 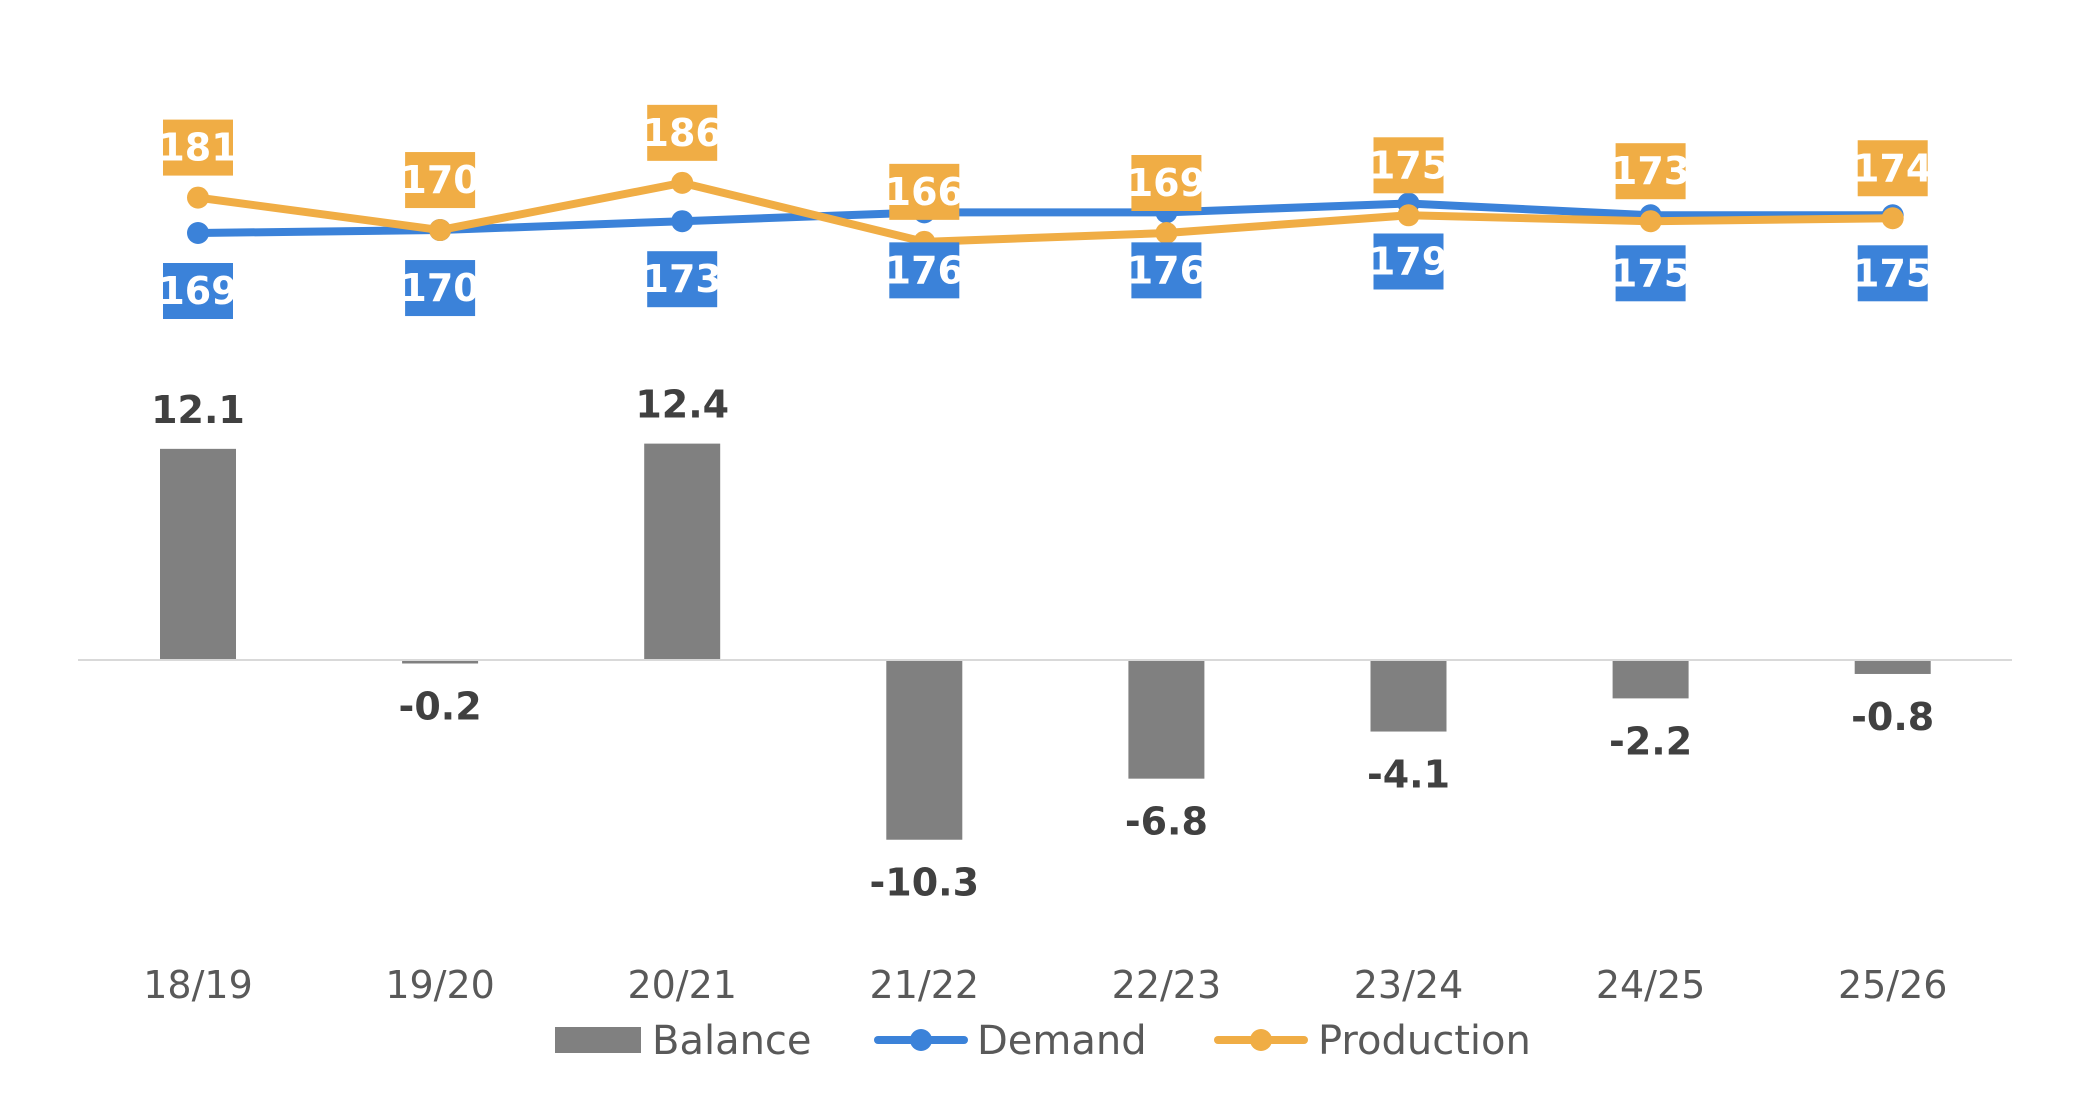 I want to click on balance-bar-18/19, so click(x=198, y=554).